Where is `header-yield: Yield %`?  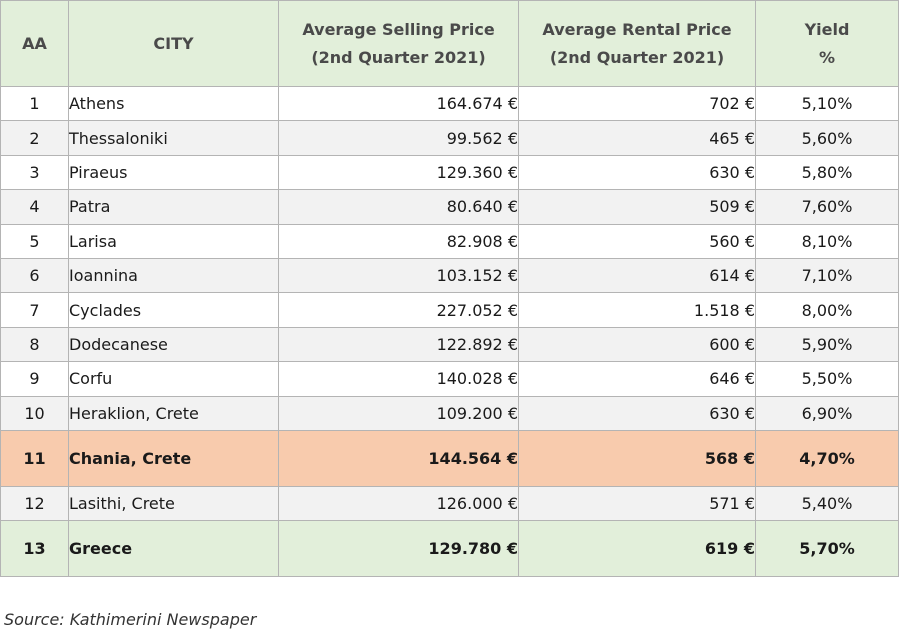
header-yield: Yield % is located at coordinates (827, 43).